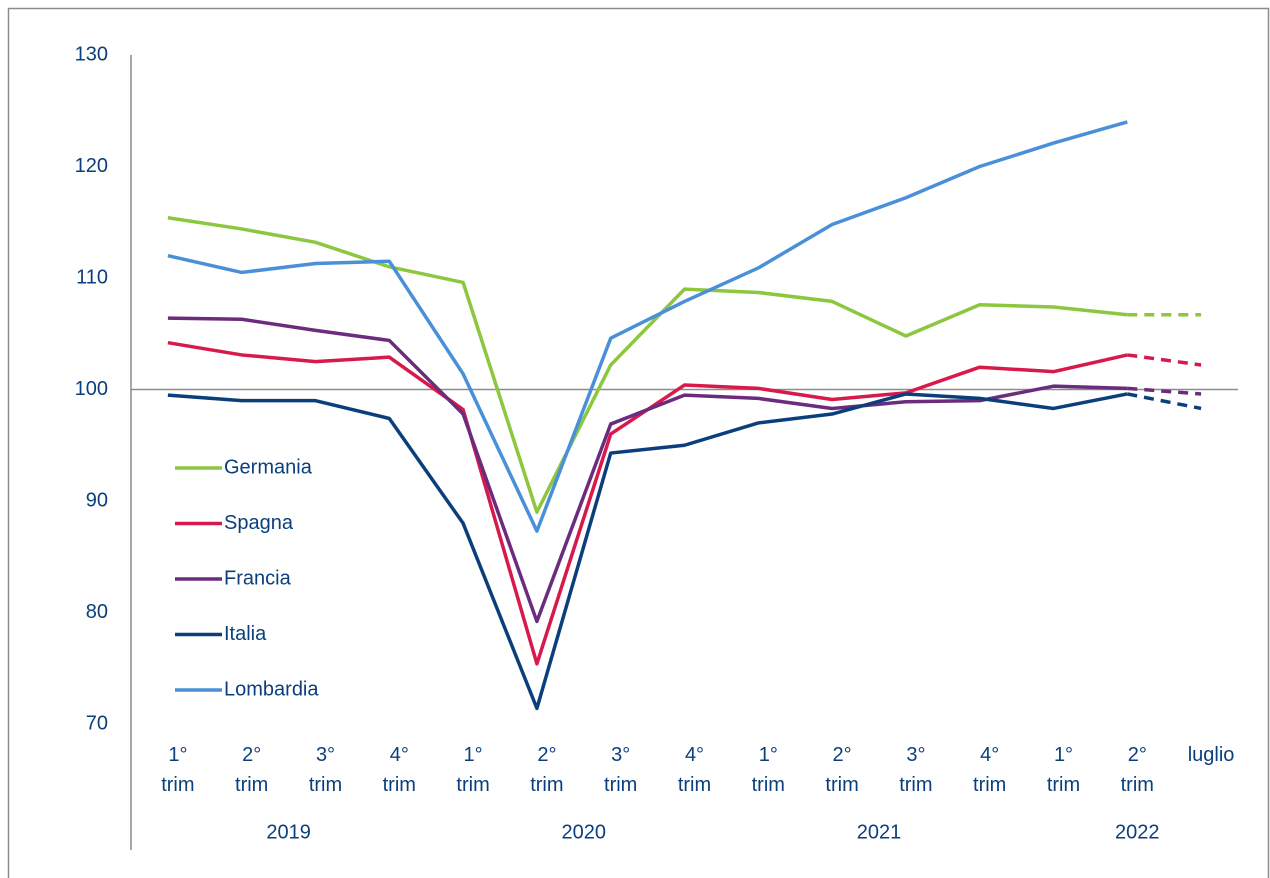 The height and width of the screenshot is (878, 1270). I want to click on y-tick-label: 90, so click(97, 500).